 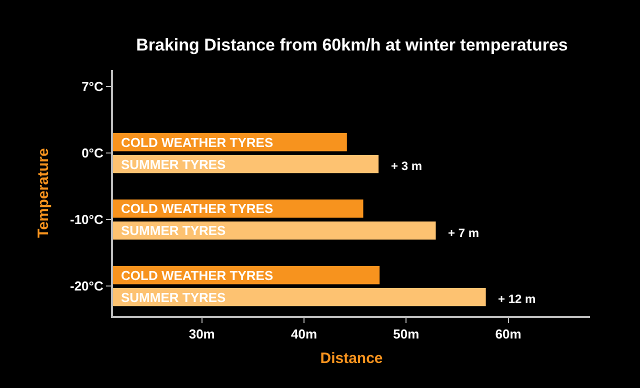 I want to click on y-tick-label: -10°C, so click(x=87, y=220).